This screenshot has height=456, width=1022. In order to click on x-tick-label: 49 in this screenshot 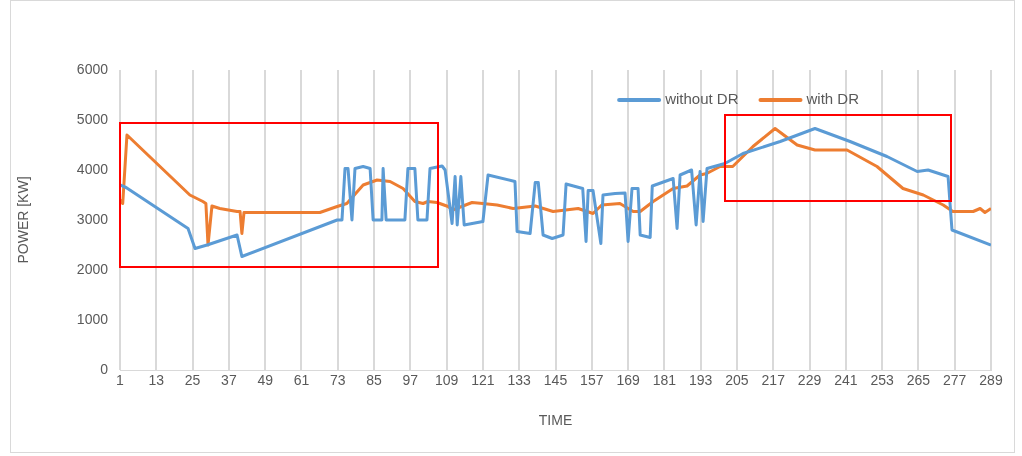, I will do `click(265, 380)`.